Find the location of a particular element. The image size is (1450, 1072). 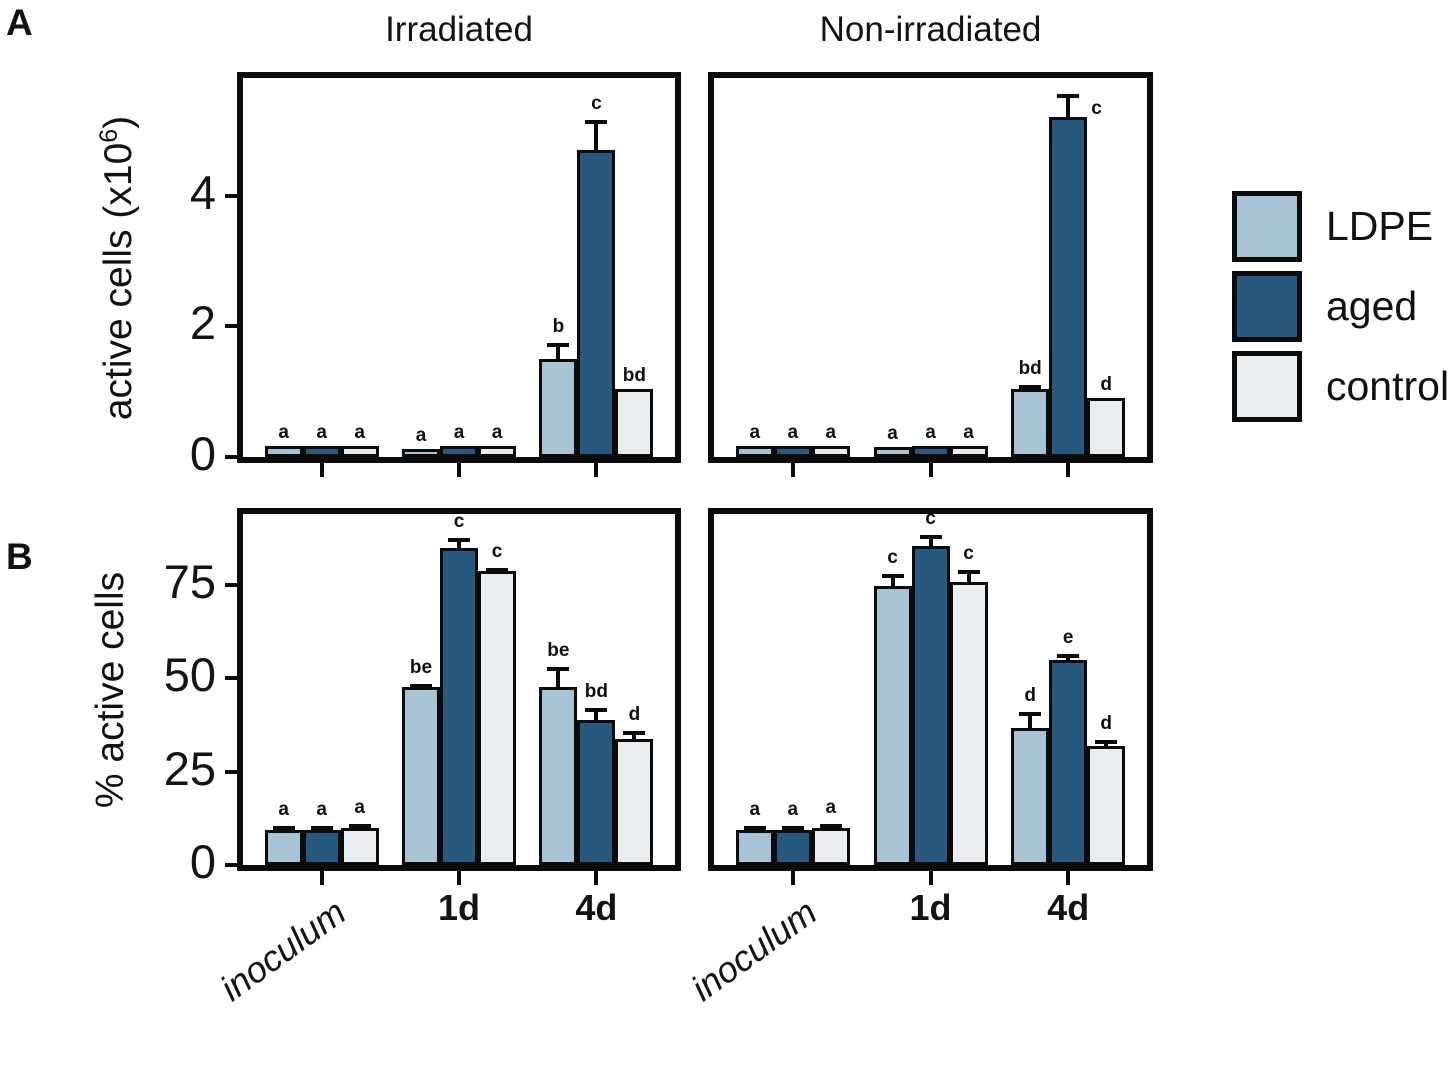

legend: LDPE aged control is located at coordinates (1340, 311).